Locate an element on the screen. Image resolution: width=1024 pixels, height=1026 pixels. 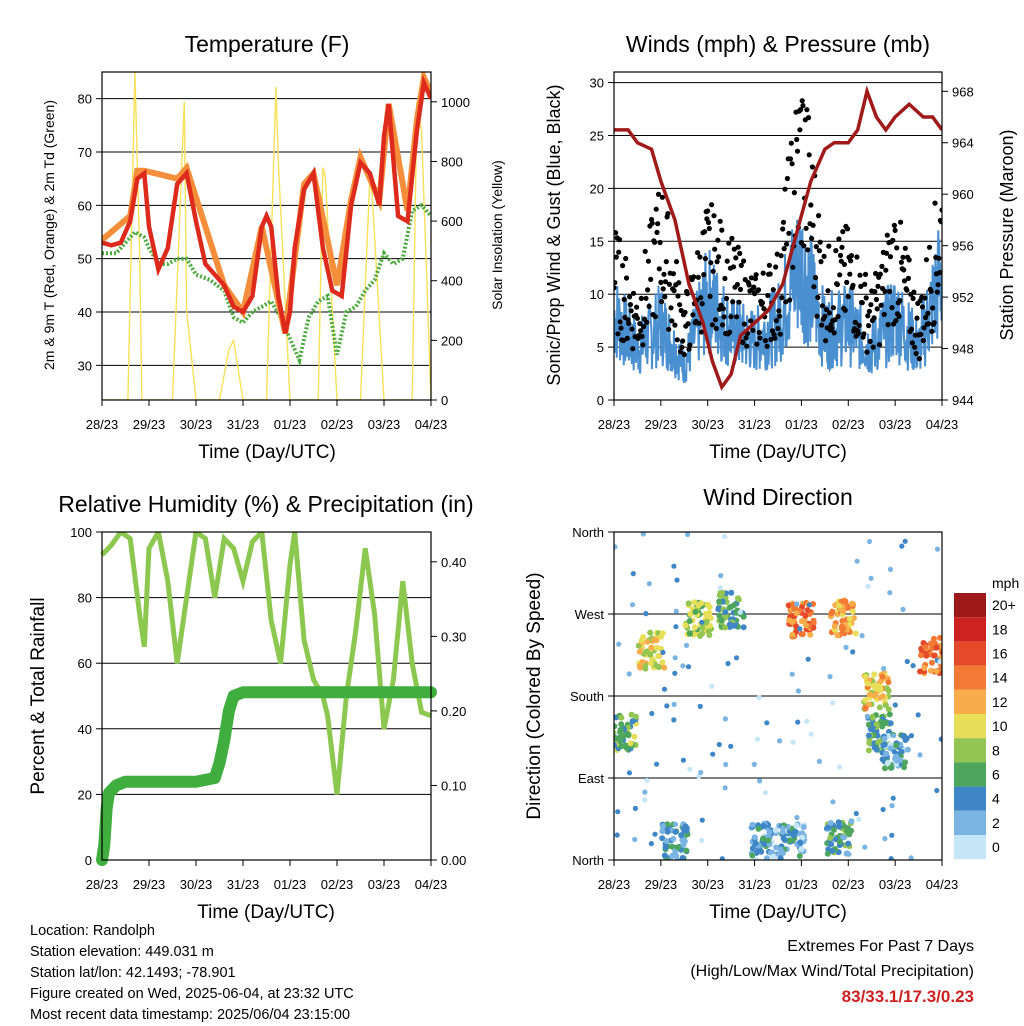
y-tick-label: 60 is located at coordinates (85, 205).